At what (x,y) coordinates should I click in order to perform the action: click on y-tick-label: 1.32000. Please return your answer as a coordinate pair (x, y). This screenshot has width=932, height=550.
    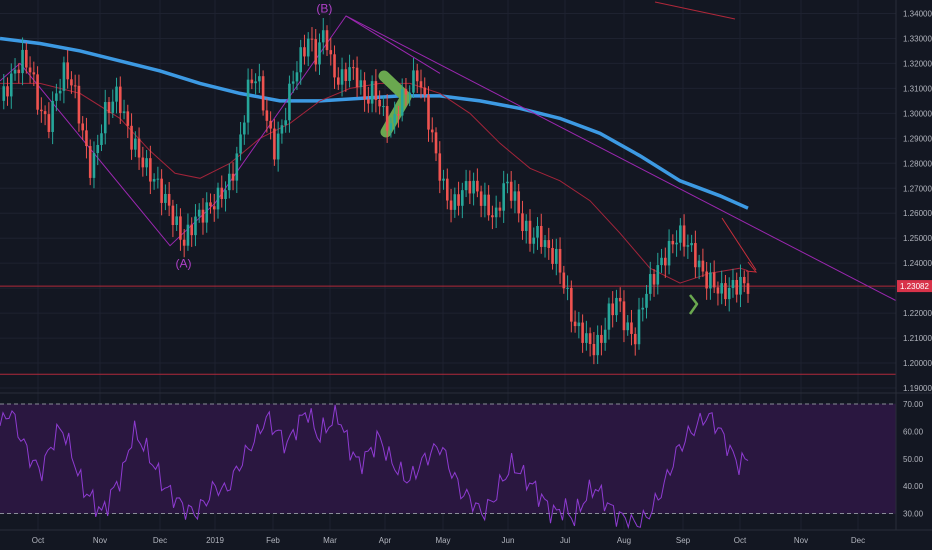
    Looking at the image, I should click on (917, 63).